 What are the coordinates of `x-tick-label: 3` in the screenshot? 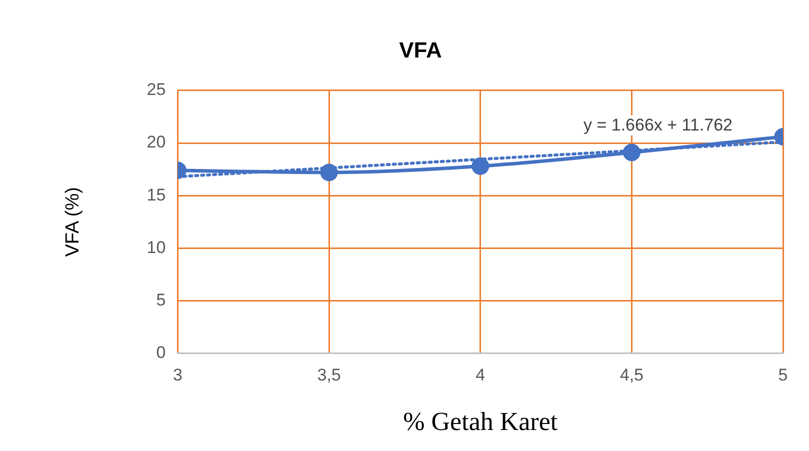 It's located at (177, 374).